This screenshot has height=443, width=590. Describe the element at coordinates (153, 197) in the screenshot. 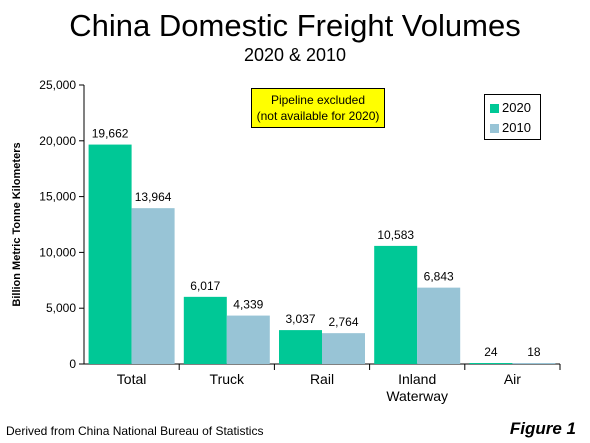

I see `data-label-2010-total: 13,964` at that location.